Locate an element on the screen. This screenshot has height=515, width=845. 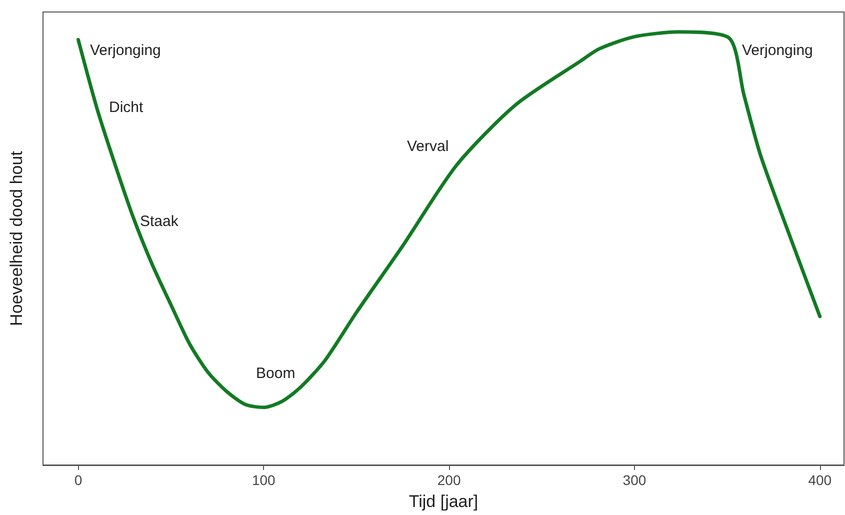
y-axis-title: Hoeveelheid dood hout is located at coordinates (16, 238).